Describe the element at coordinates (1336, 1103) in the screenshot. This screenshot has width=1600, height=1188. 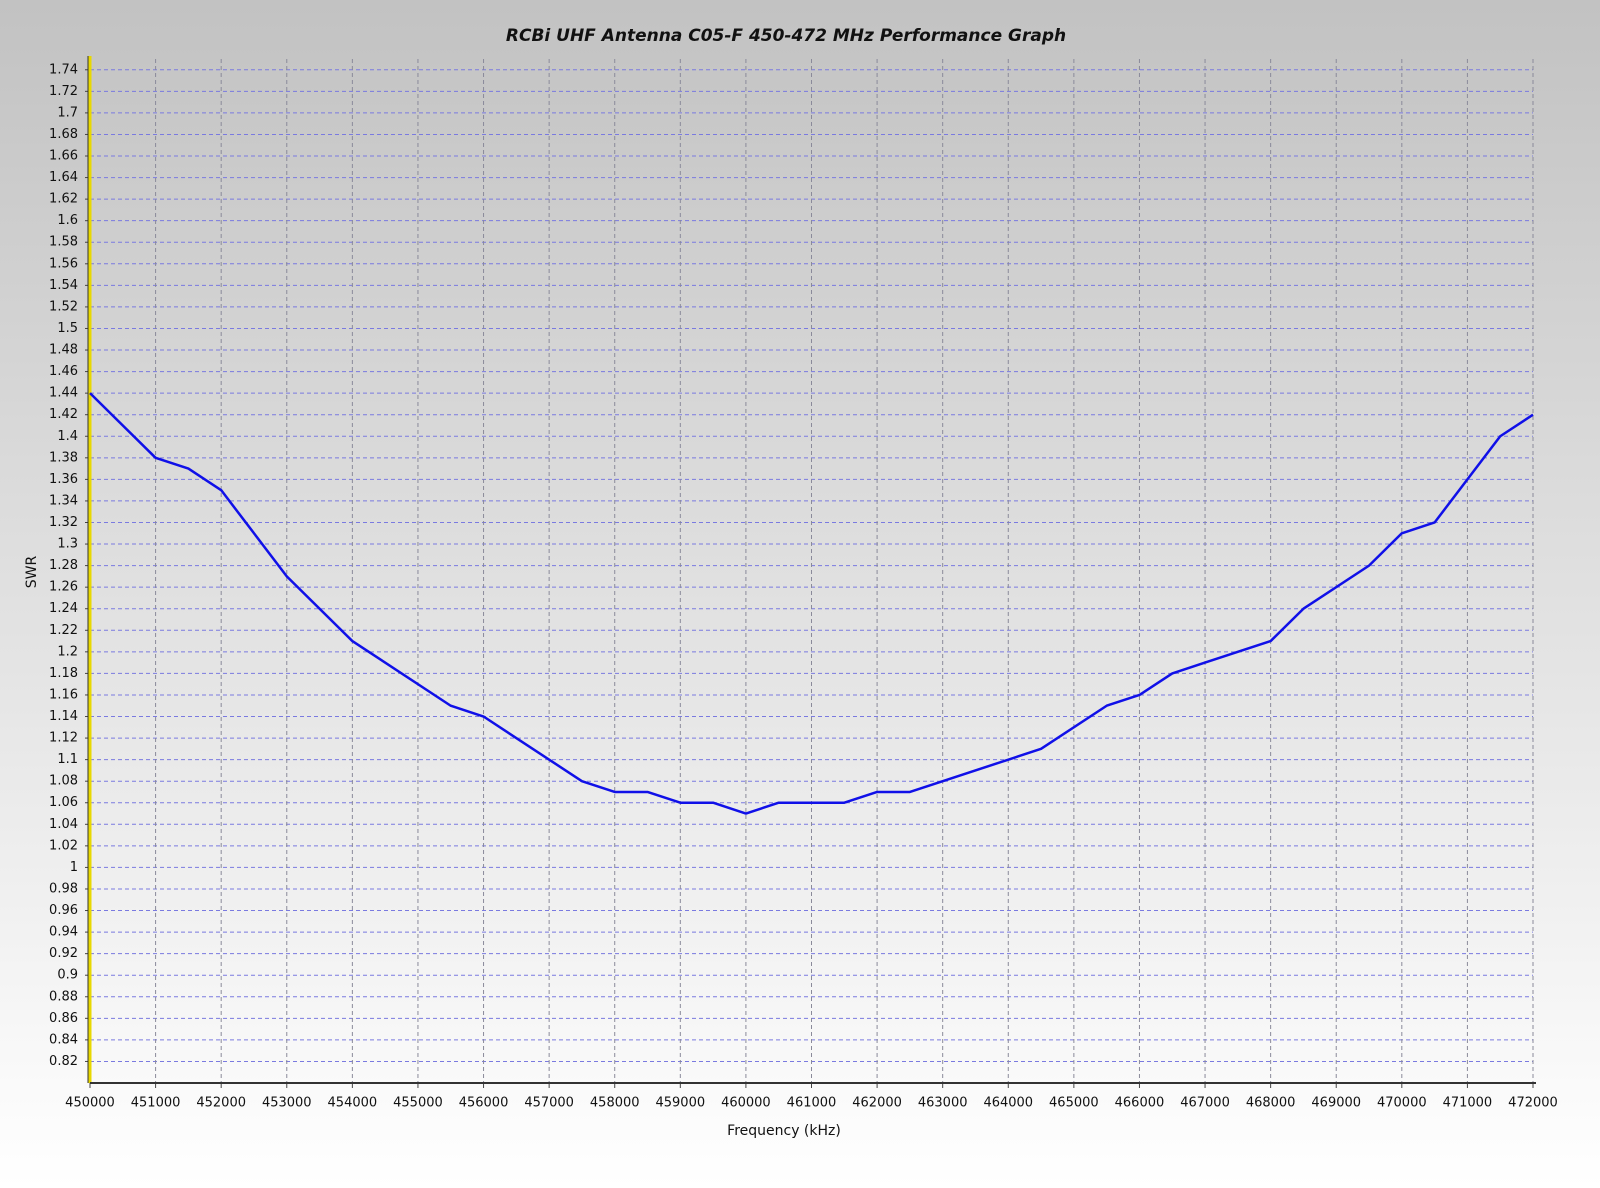
I see `x-tick-label: 469000` at that location.